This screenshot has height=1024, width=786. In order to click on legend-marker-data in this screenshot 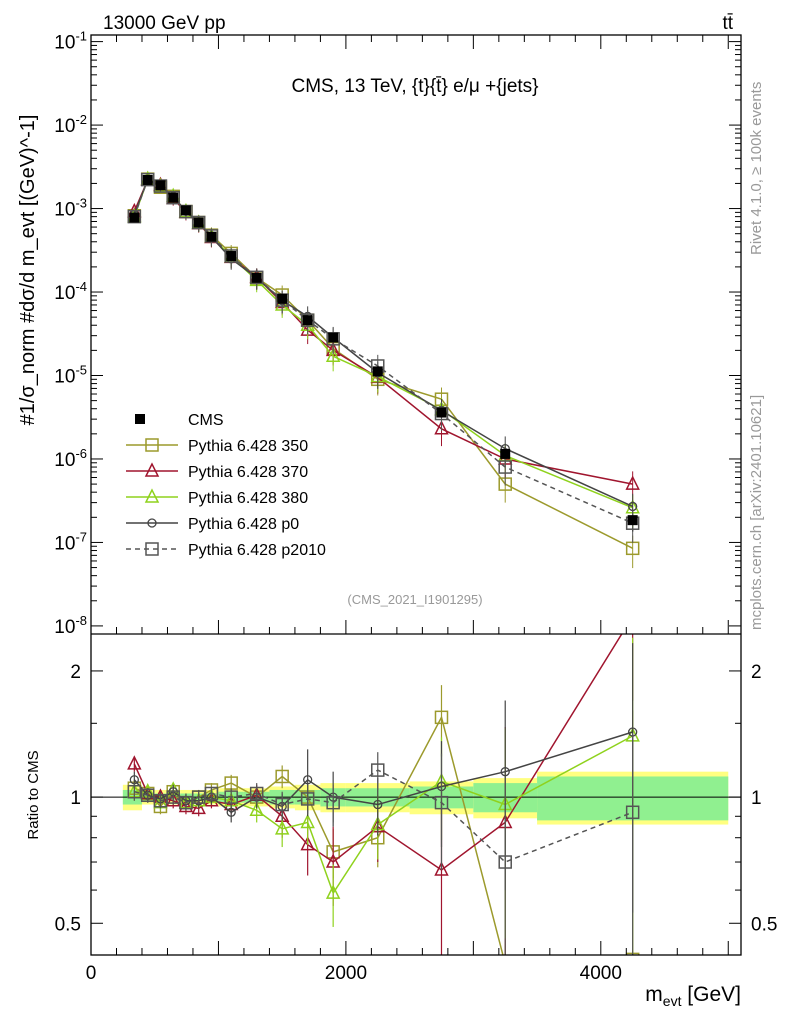, I will do `click(140, 419)`.